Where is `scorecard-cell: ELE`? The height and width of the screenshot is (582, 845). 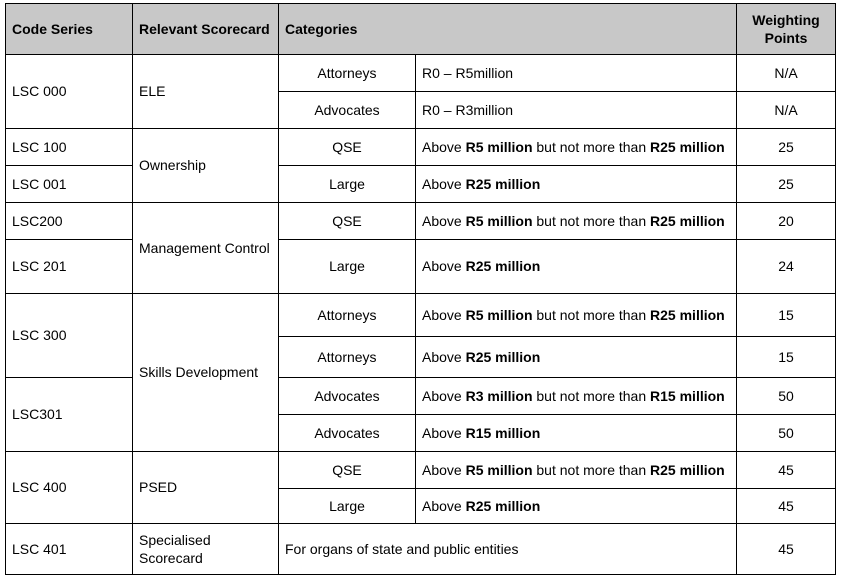
scorecard-cell: ELE is located at coordinates (205, 91).